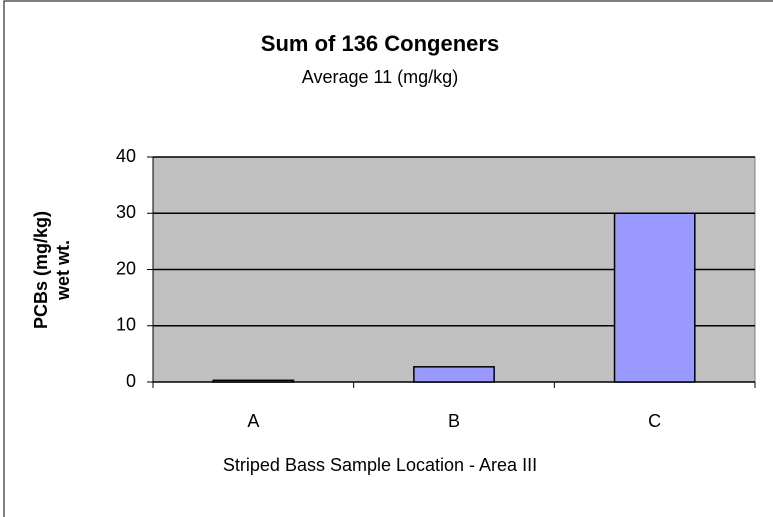 This screenshot has width=773, height=517. Describe the element at coordinates (126, 212) in the screenshot. I see `y-tick-label: 30` at that location.